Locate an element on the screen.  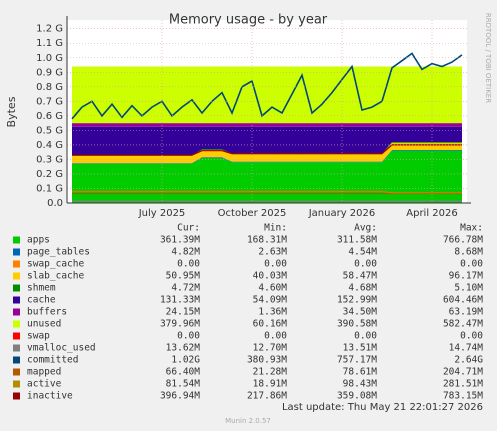
legend-stat: 757.17M is located at coordinates (357, 360).